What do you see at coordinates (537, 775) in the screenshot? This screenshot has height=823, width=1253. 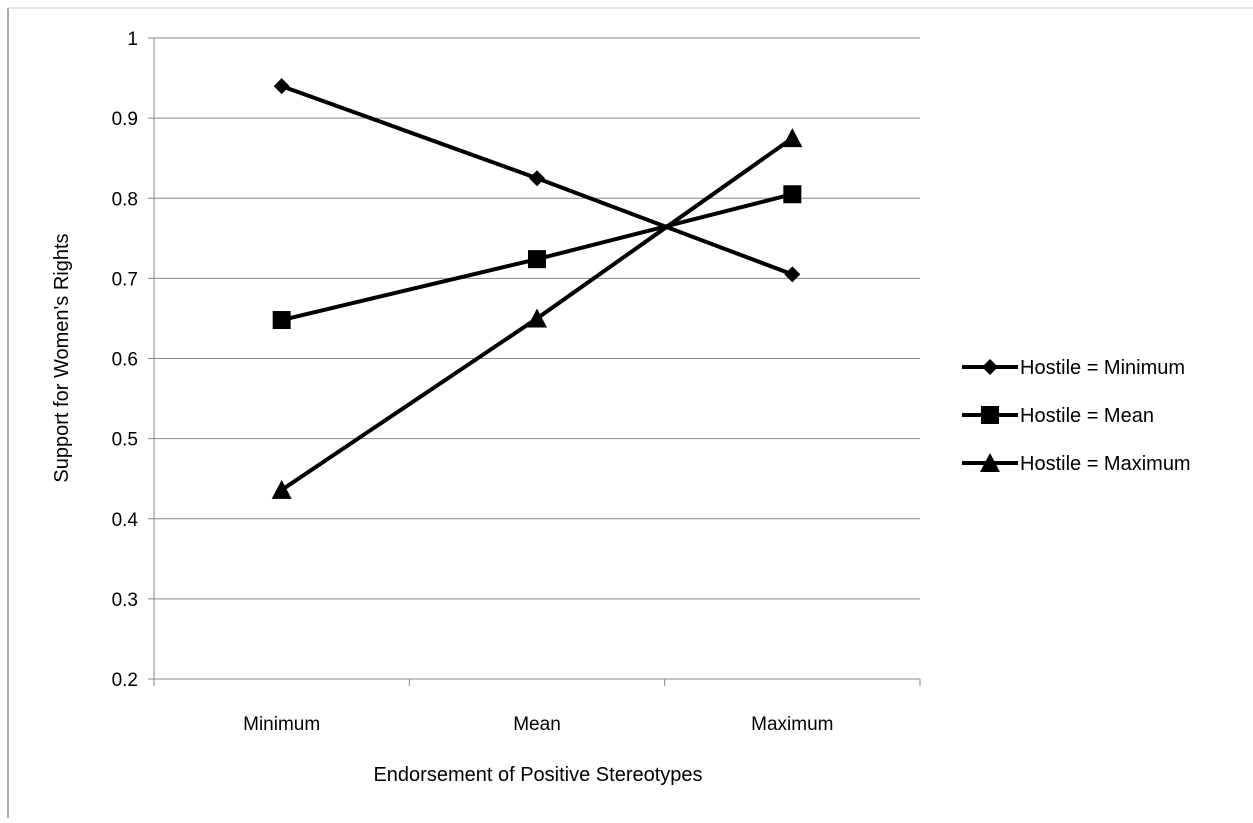 I see `x-axis-title: Endorsement of Positive Stereotypes` at bounding box center [537, 775].